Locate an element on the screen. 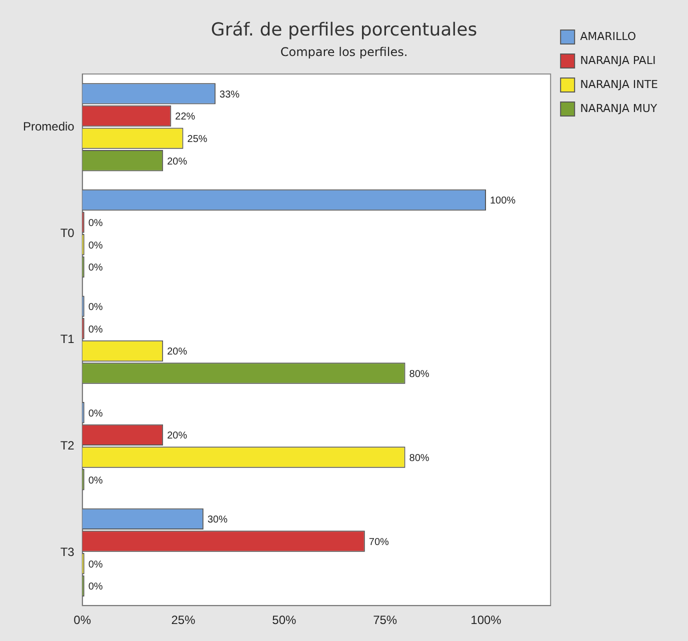 This screenshot has width=688, height=641. legend-label: NARANJA MUY is located at coordinates (619, 108).